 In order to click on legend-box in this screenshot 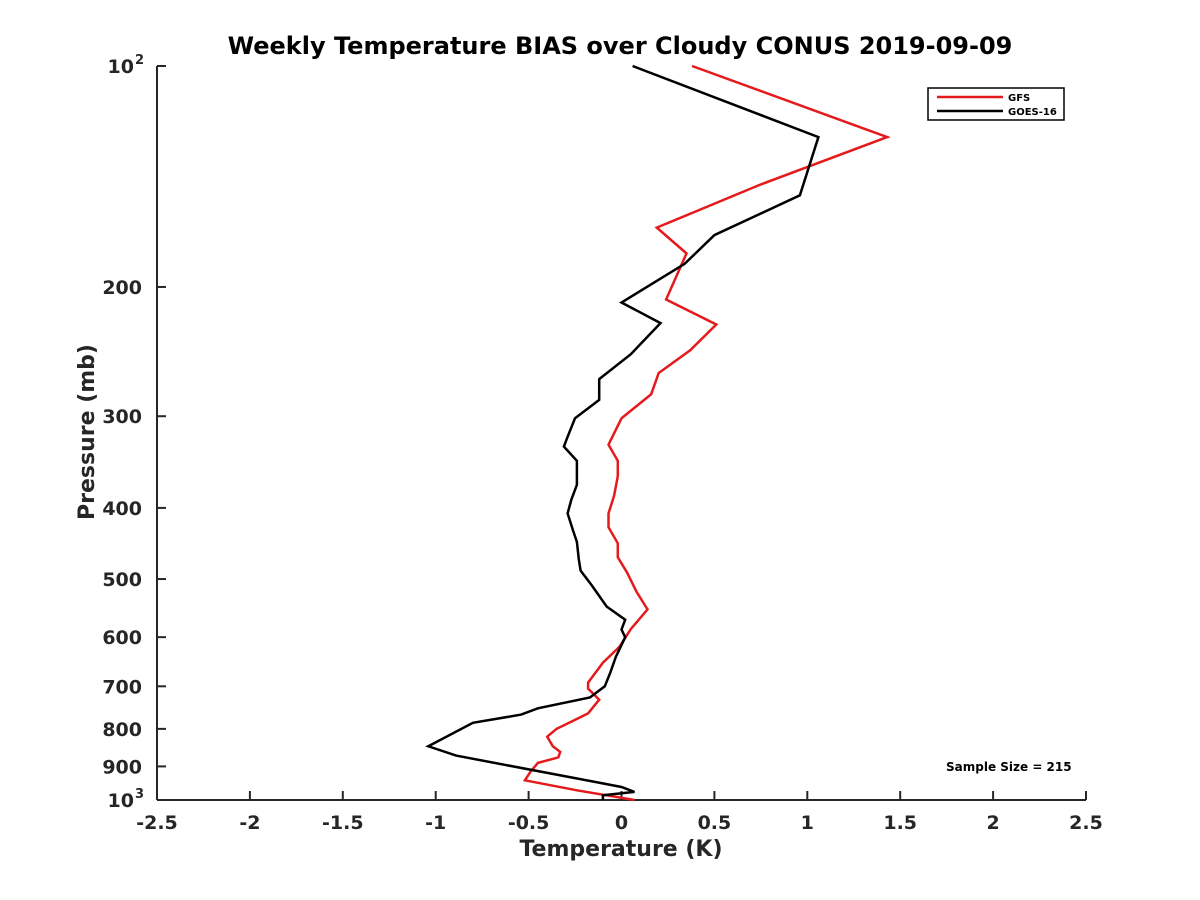, I will do `click(996, 104)`.